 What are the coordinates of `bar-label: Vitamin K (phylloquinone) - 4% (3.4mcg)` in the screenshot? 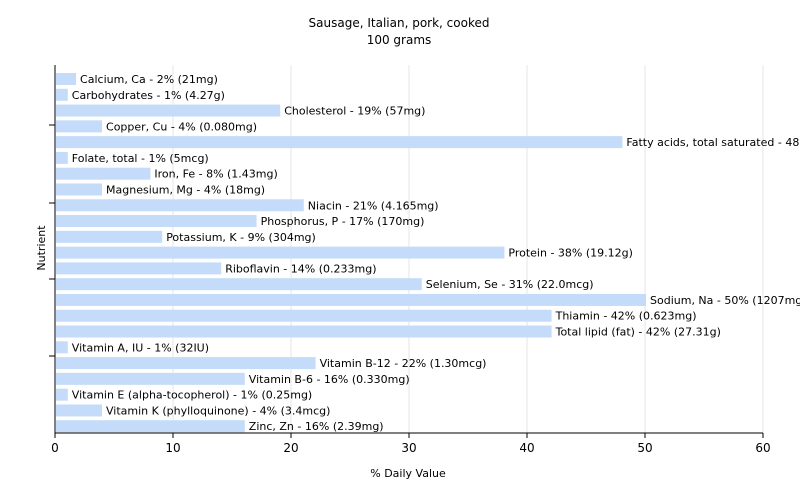 It's located at (218, 410).